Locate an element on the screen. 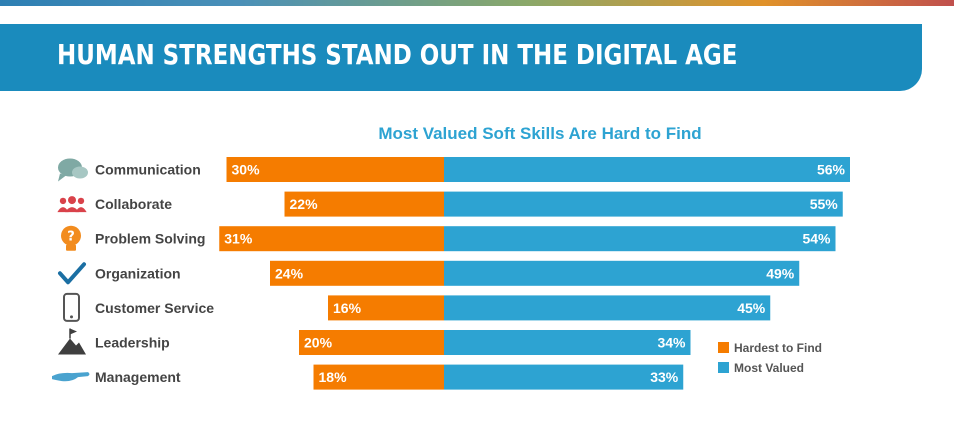  bar-label-most-valued: 54% is located at coordinates (816, 239).